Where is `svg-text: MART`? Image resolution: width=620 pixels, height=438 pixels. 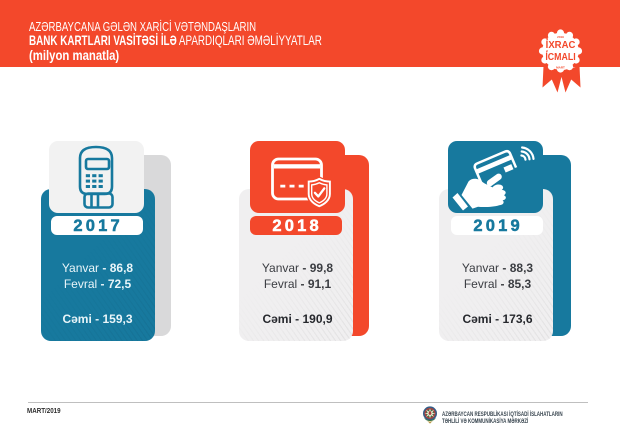 svg-text: MART is located at coordinates (560, 67).